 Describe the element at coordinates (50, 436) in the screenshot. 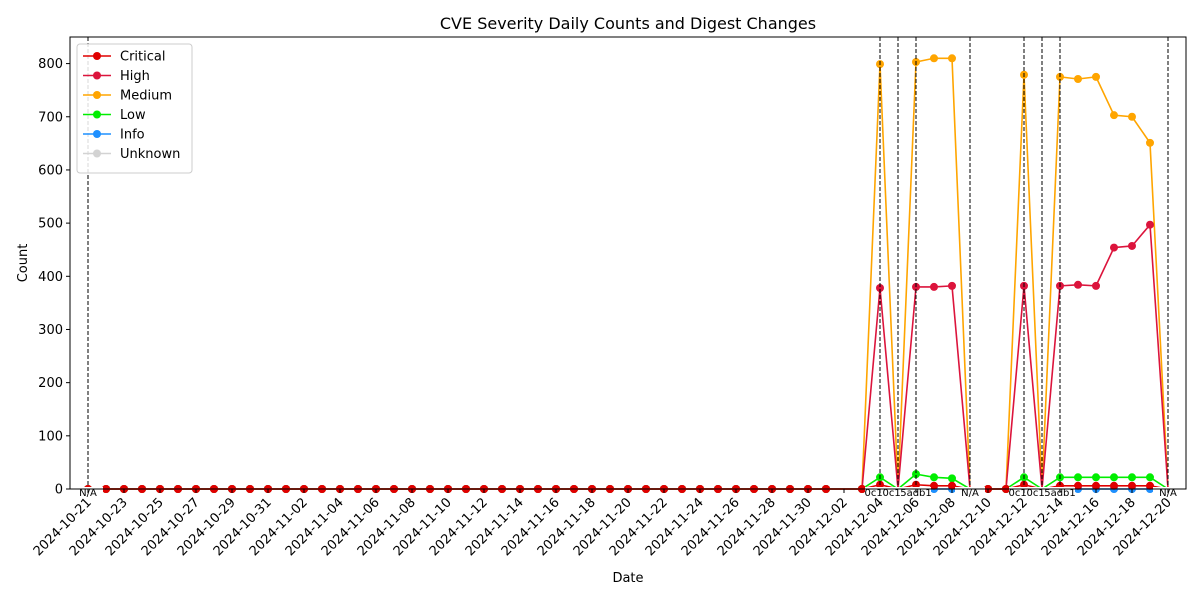

I see `y-tick-label: 100` at that location.